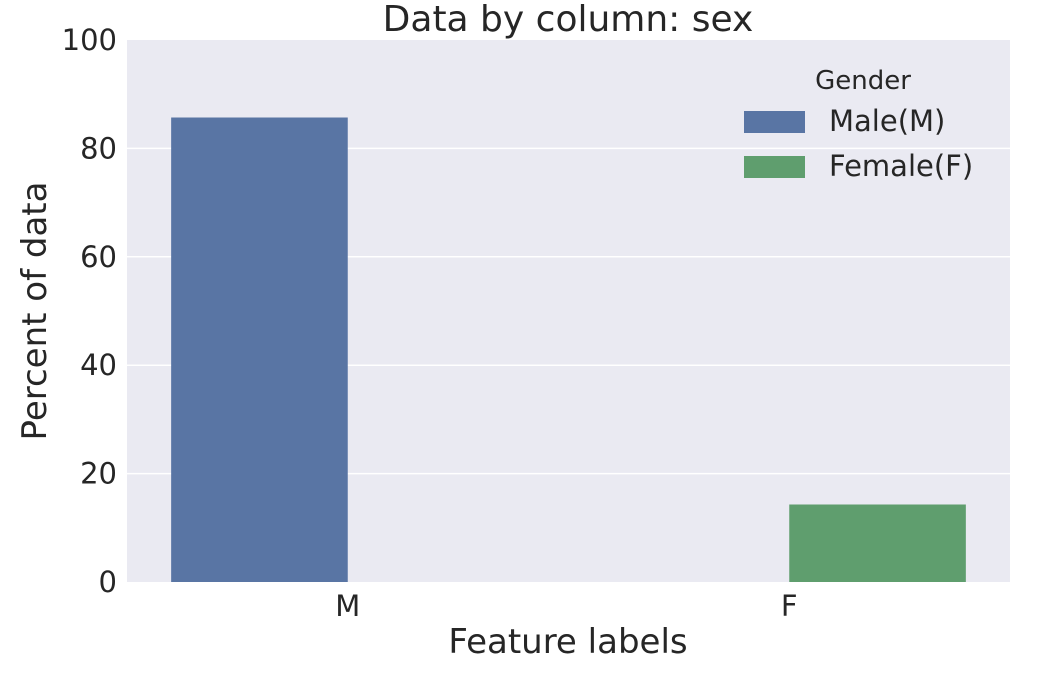 The image size is (1050, 700). Describe the element at coordinates (98, 365) in the screenshot. I see `y-tick-label: 40` at that location.